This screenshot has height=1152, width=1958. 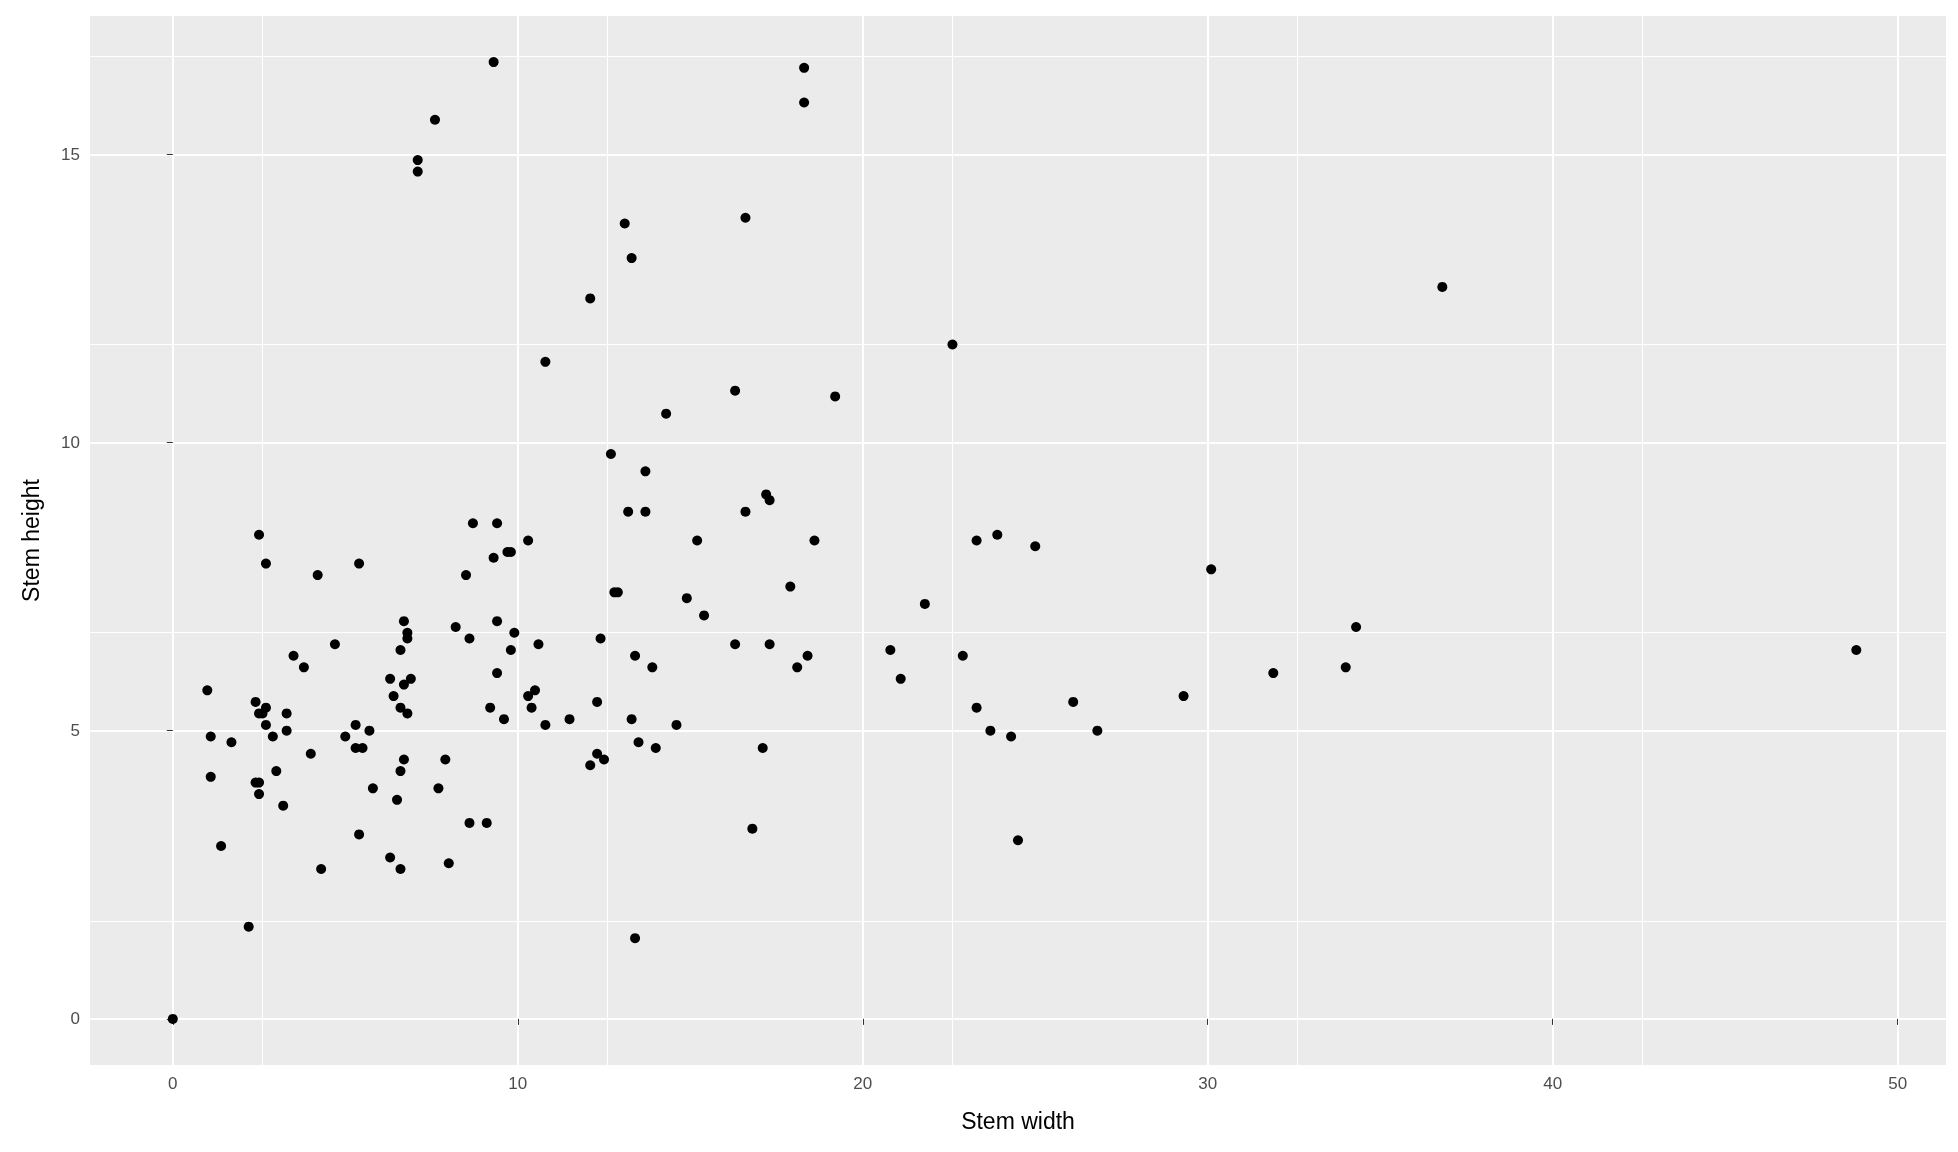 What do you see at coordinates (1553, 1083) in the screenshot?
I see `x-tick-label: 40` at bounding box center [1553, 1083].